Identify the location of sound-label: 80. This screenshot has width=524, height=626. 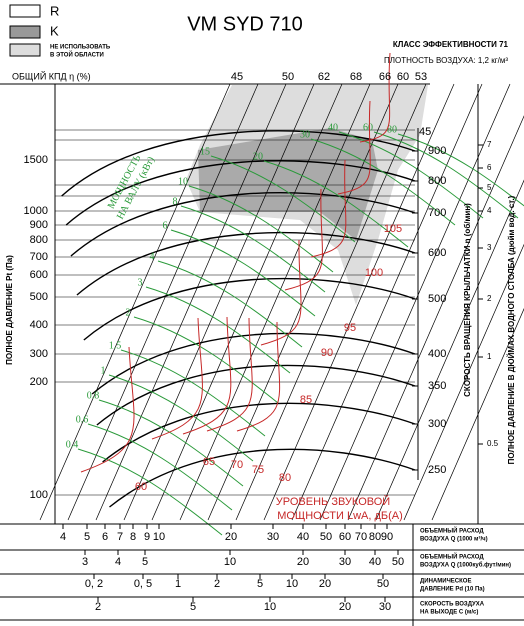
(285, 478).